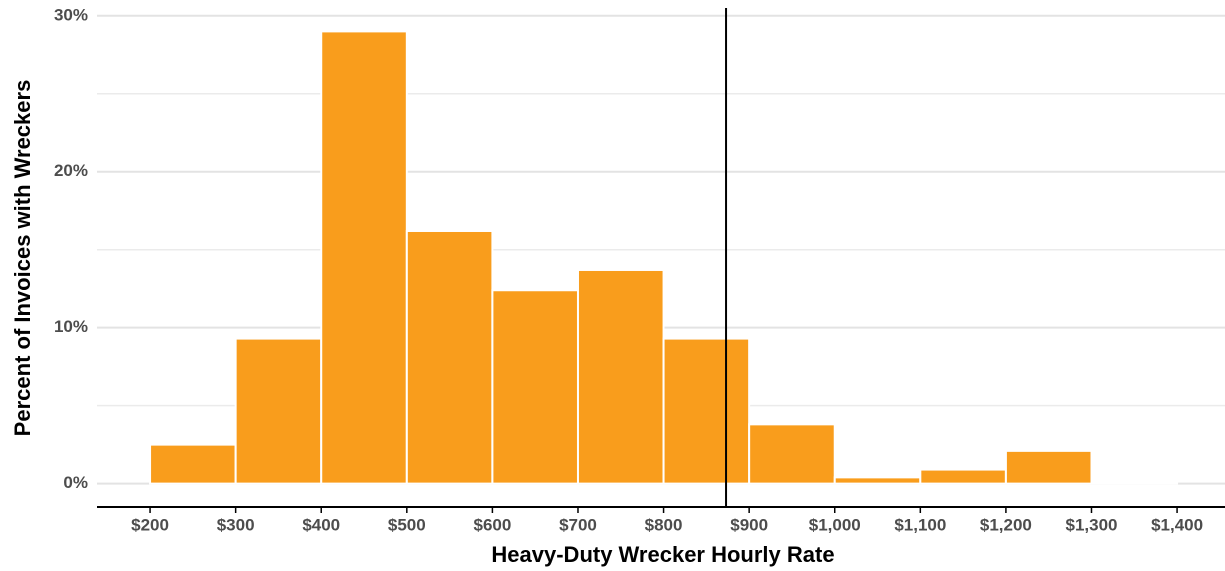  Describe the element at coordinates (75, 482) in the screenshot. I see `y-tick-label: 0%` at that location.